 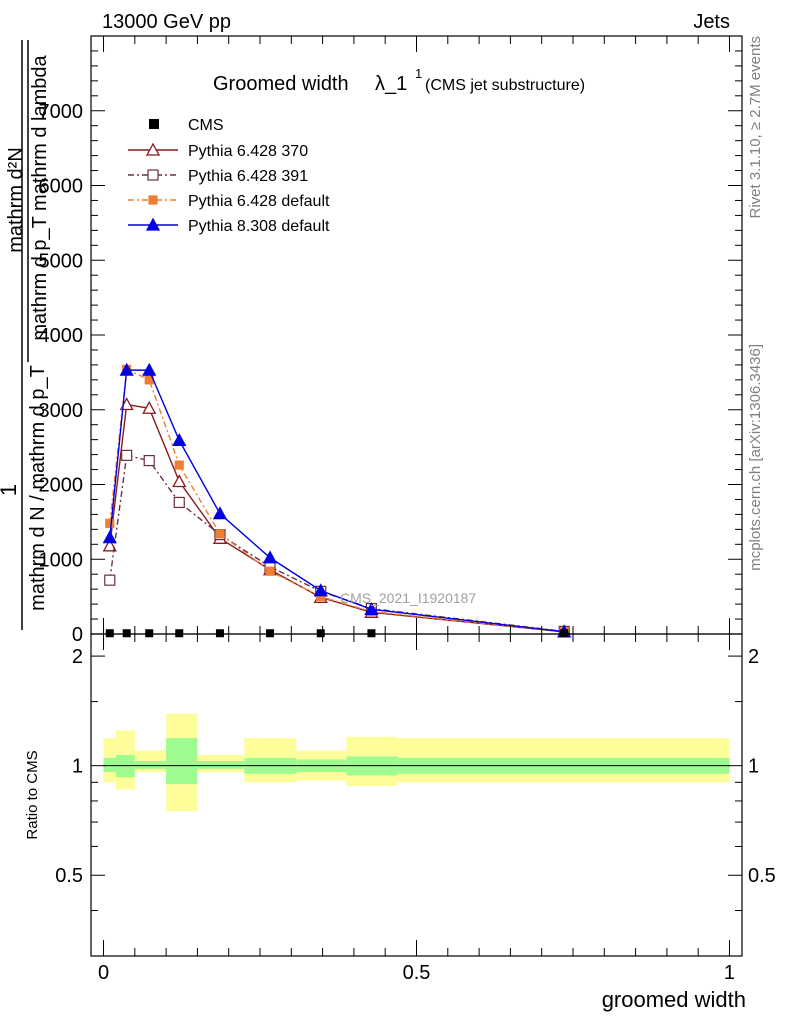 What do you see at coordinates (61, 261) in the screenshot?
I see `y-tick-label: 5000` at bounding box center [61, 261].